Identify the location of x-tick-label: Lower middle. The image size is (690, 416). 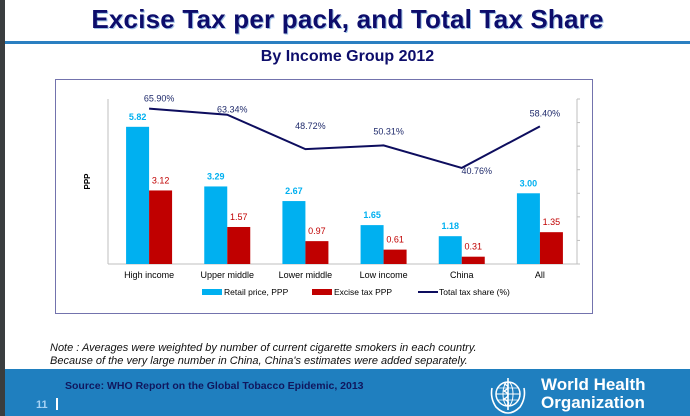
(306, 275).